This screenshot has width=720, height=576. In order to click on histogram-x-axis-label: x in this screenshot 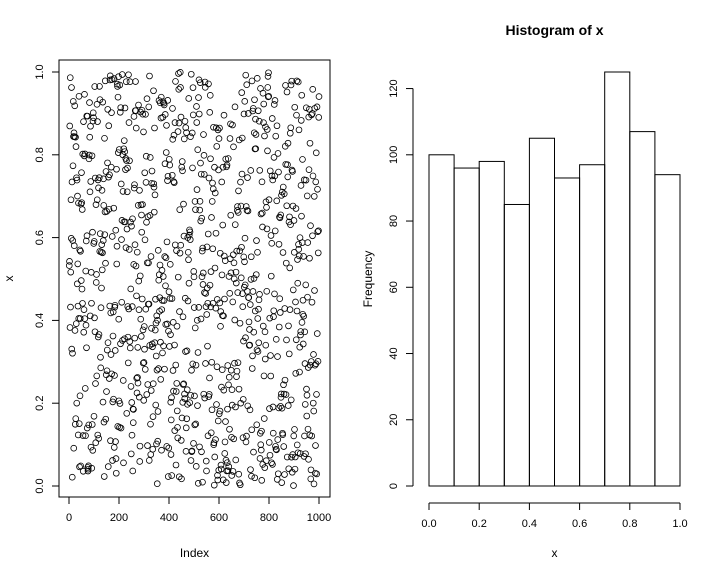, I will do `click(555, 553)`.